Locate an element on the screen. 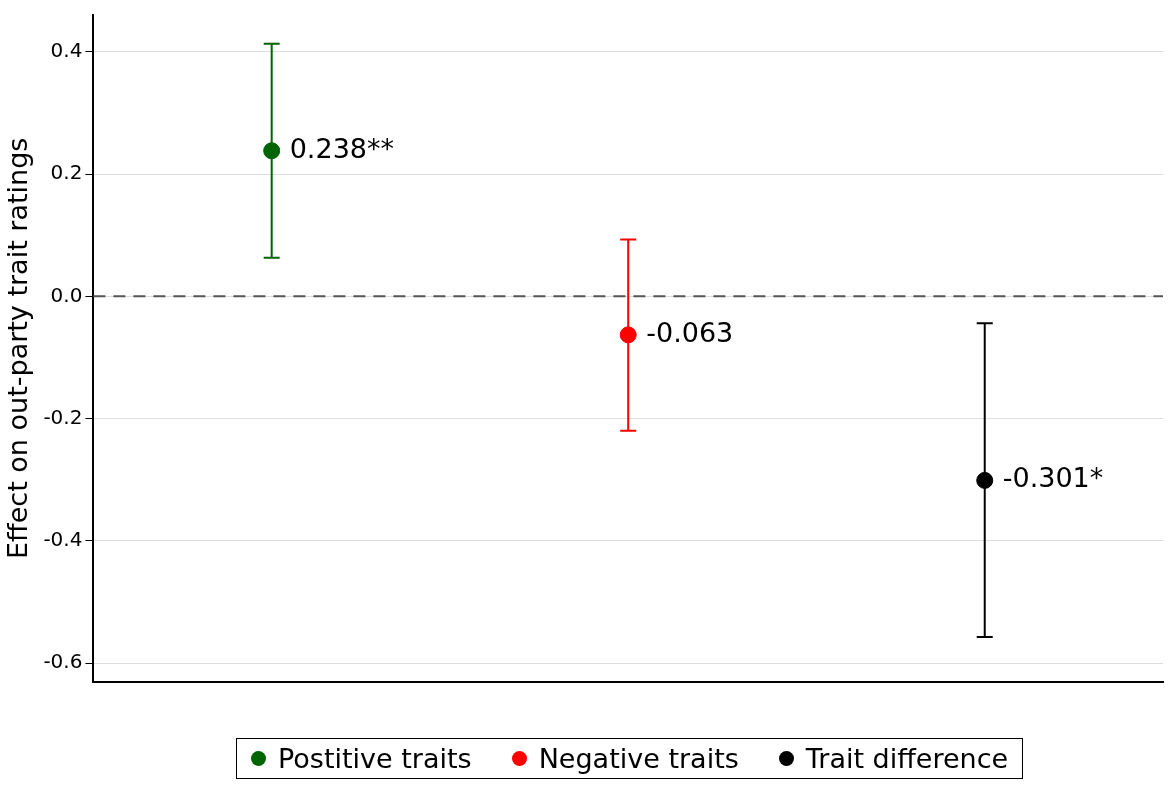  y-tick-label: -0.6 is located at coordinates (63, 661).